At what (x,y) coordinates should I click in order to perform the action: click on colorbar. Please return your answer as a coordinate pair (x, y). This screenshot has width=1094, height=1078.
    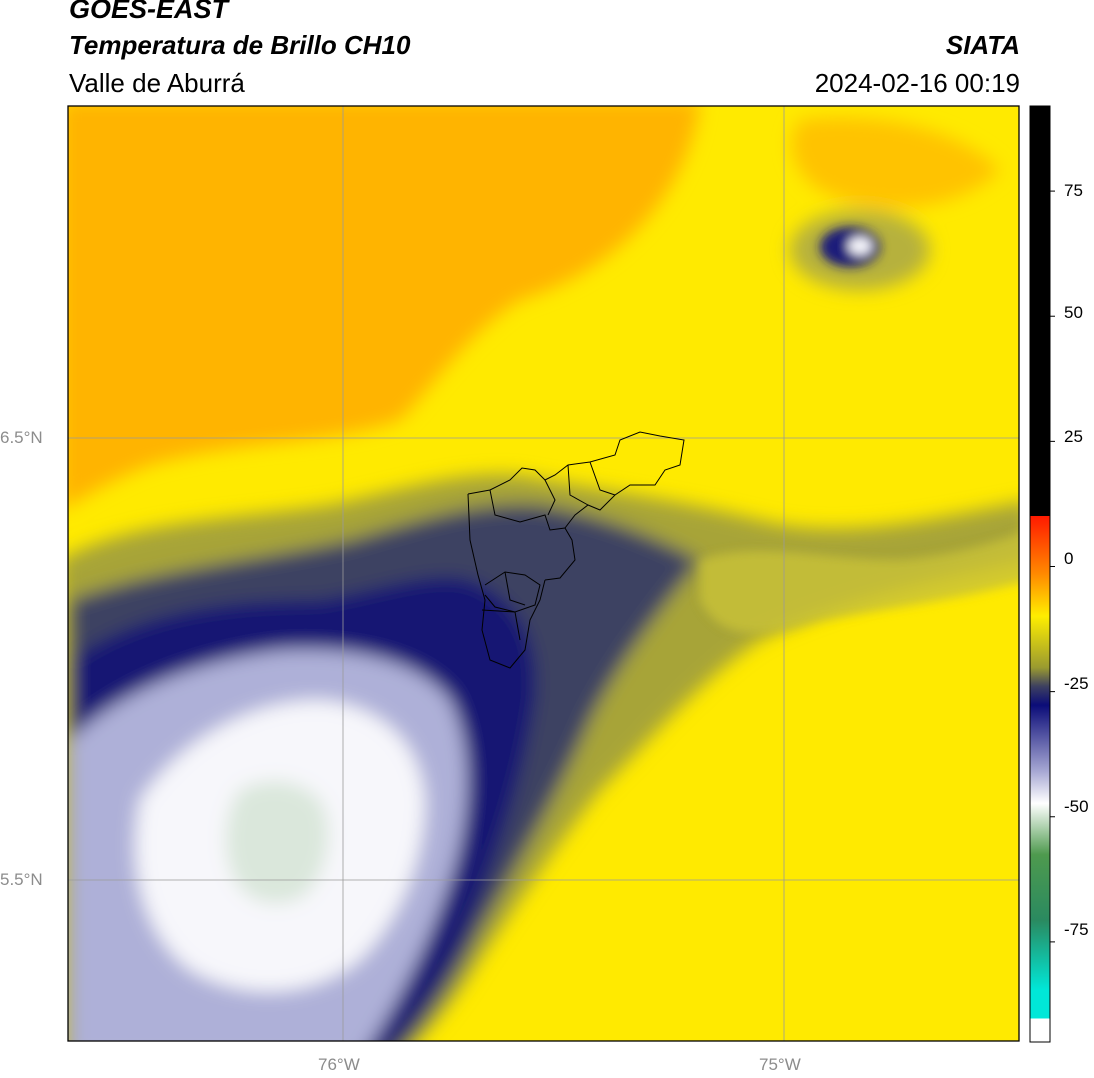
    Looking at the image, I should click on (1042, 574).